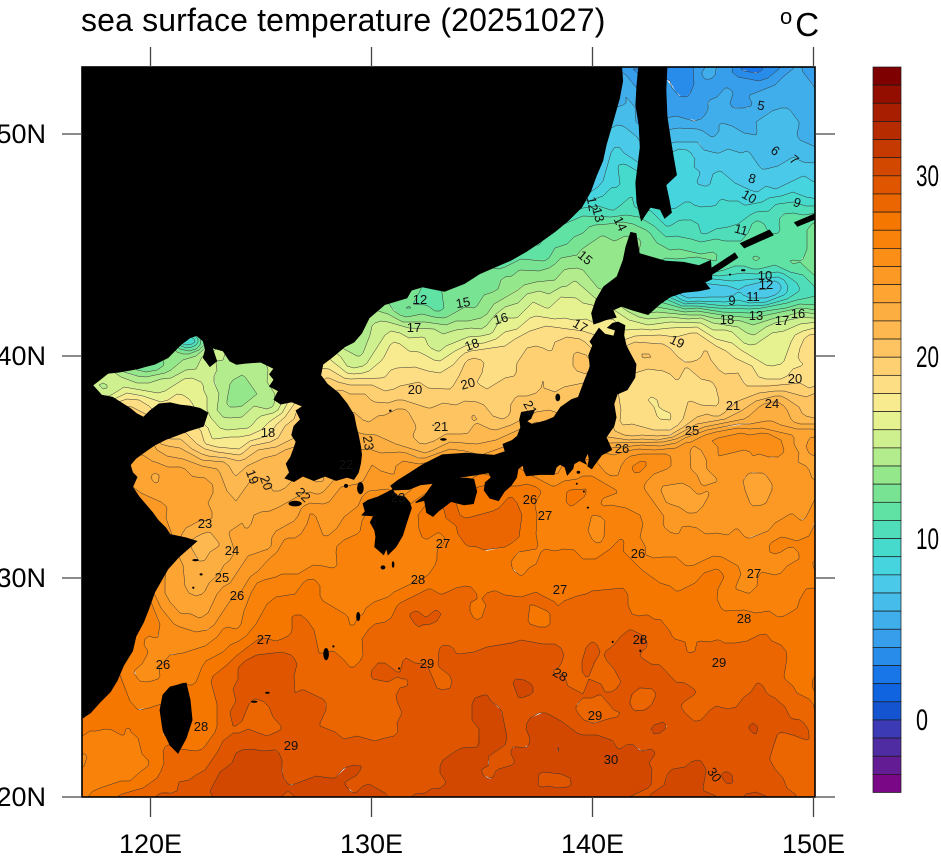 The width and height of the screenshot is (941, 858). What do you see at coordinates (343, 20) in the screenshot?
I see `svg-text:sea surface temperature (20251: sea surface temperature (20251027)` at bounding box center [343, 20].